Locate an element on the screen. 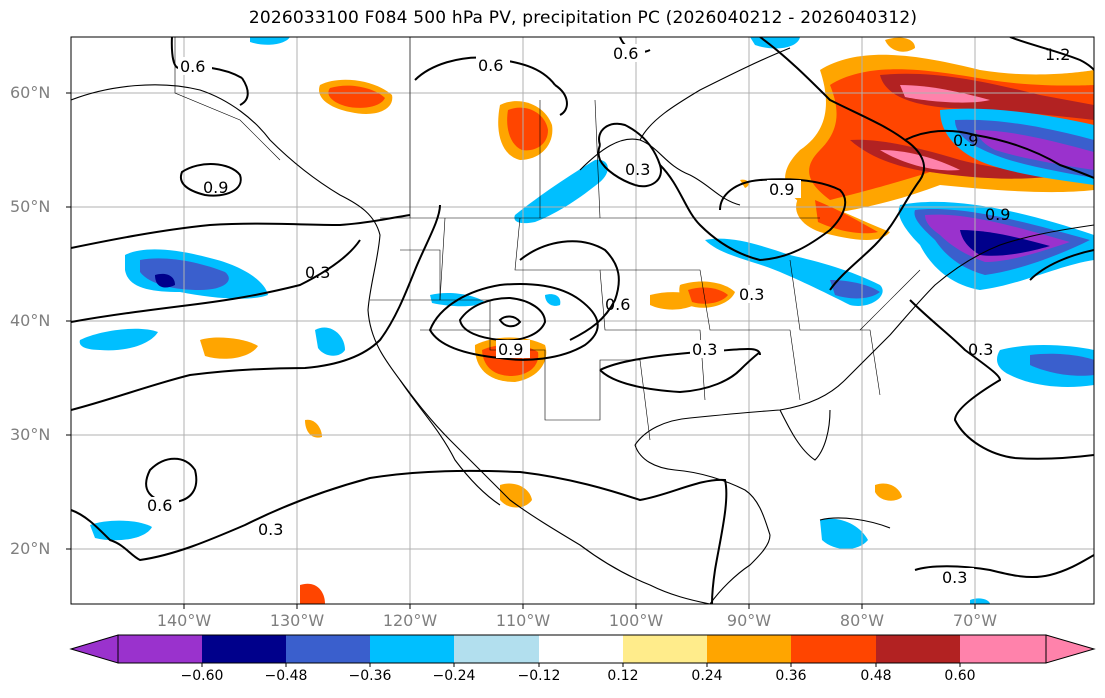 Image resolution: width=1105 pixels, height=698 pixels. colorbar-label: 0.12 is located at coordinates (623, 676).